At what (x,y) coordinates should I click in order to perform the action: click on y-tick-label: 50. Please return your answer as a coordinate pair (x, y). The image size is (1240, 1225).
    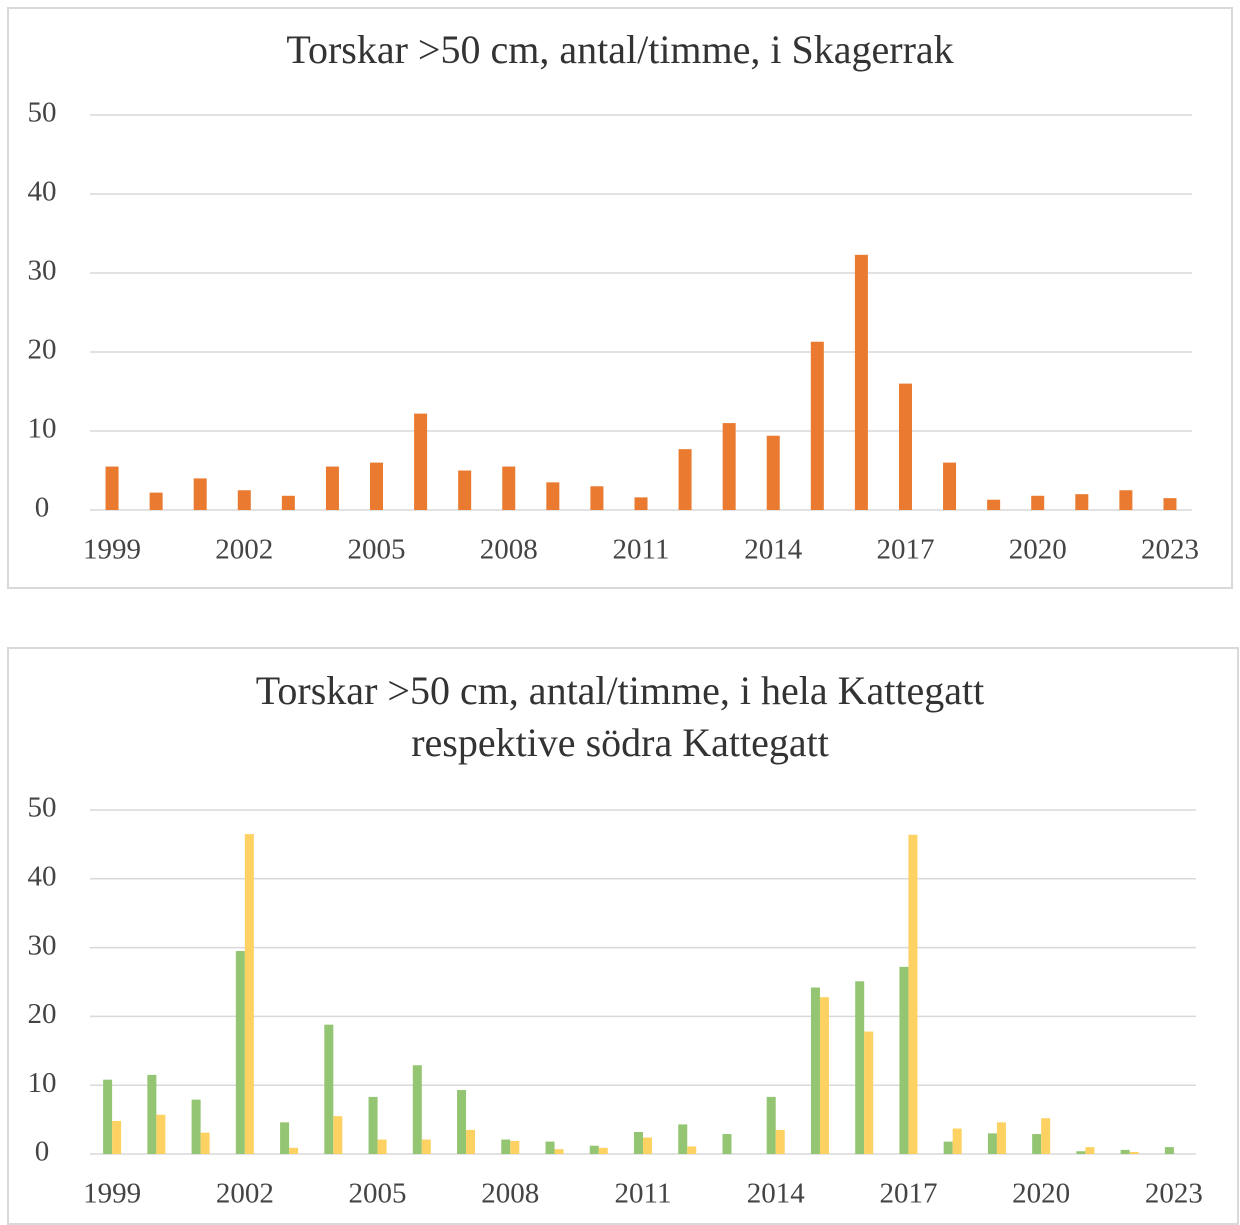
    Looking at the image, I should click on (42, 113).